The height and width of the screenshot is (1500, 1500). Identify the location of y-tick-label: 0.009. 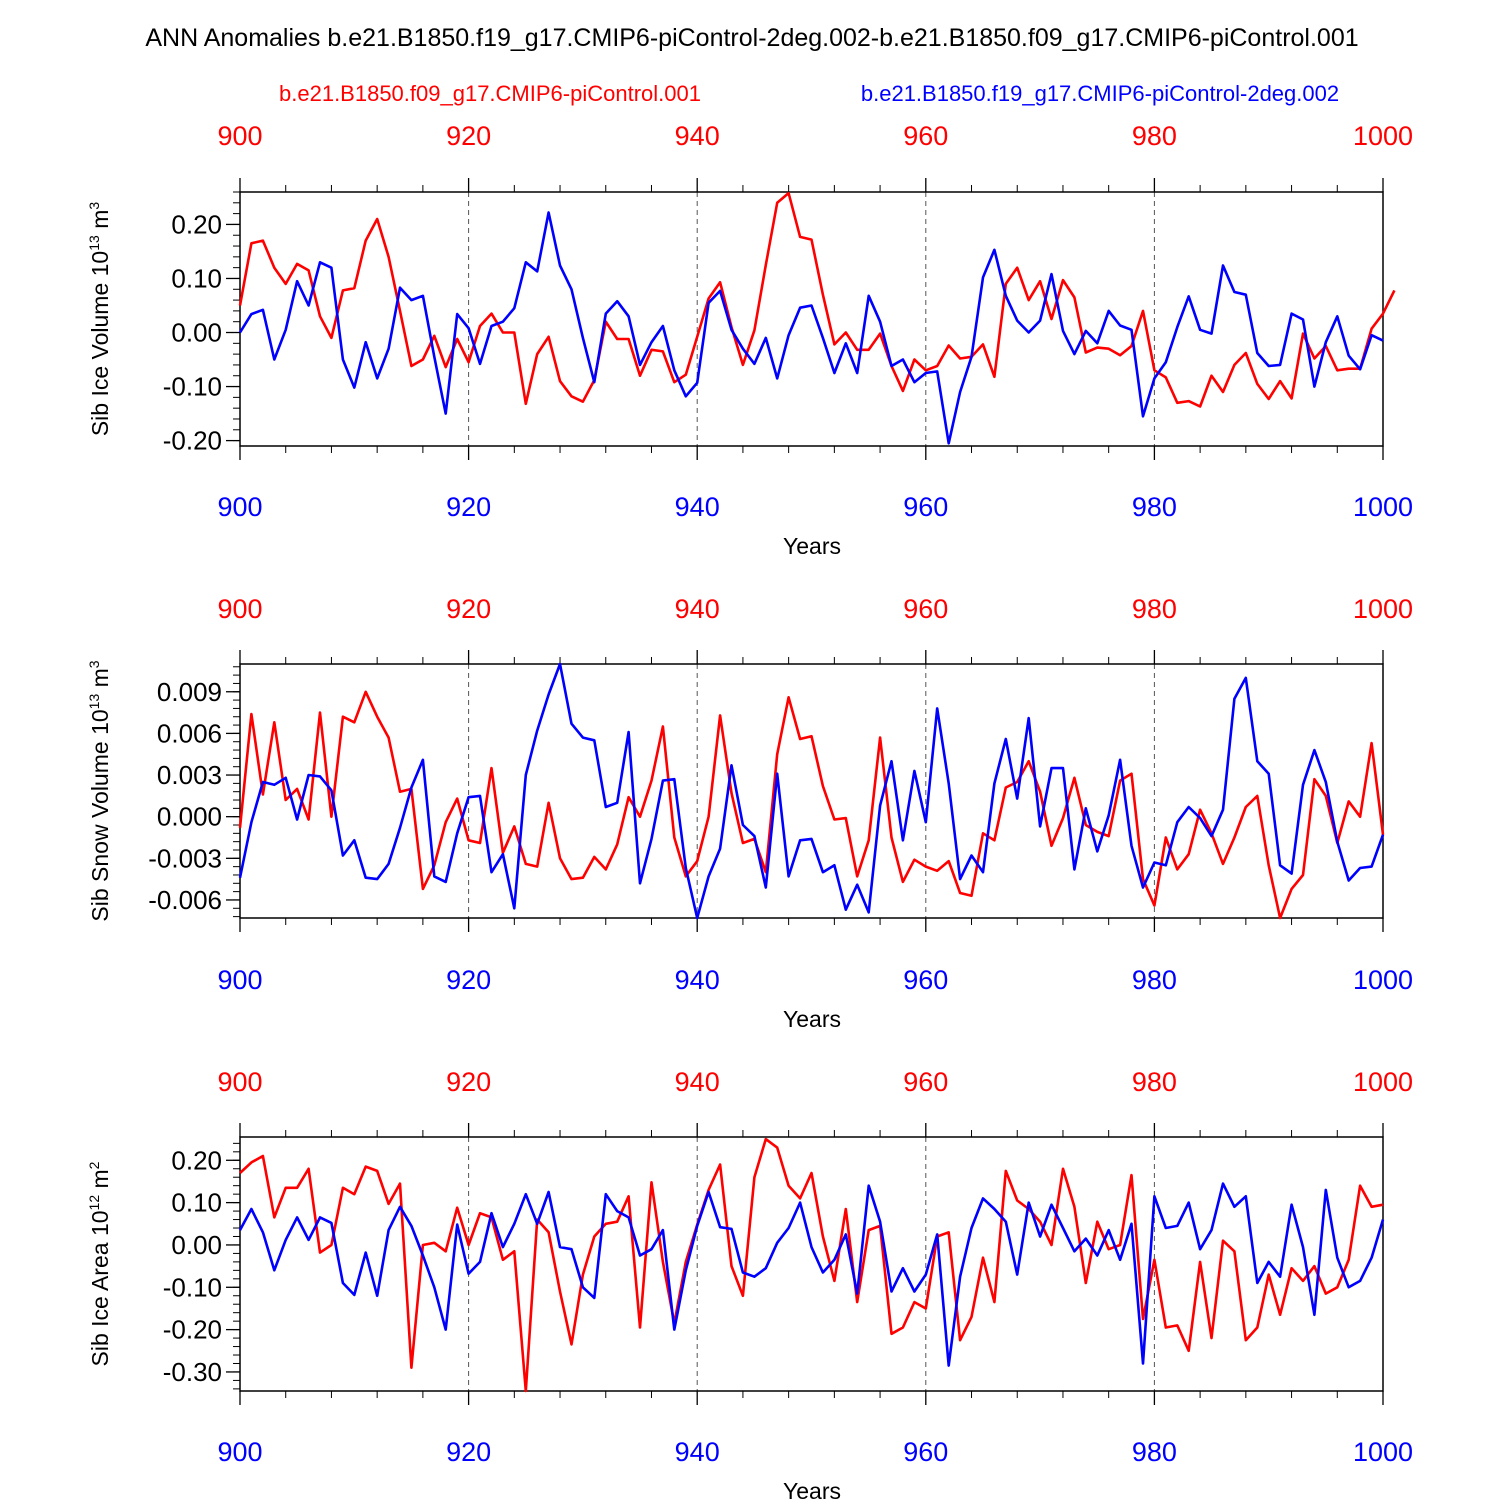
(189, 692).